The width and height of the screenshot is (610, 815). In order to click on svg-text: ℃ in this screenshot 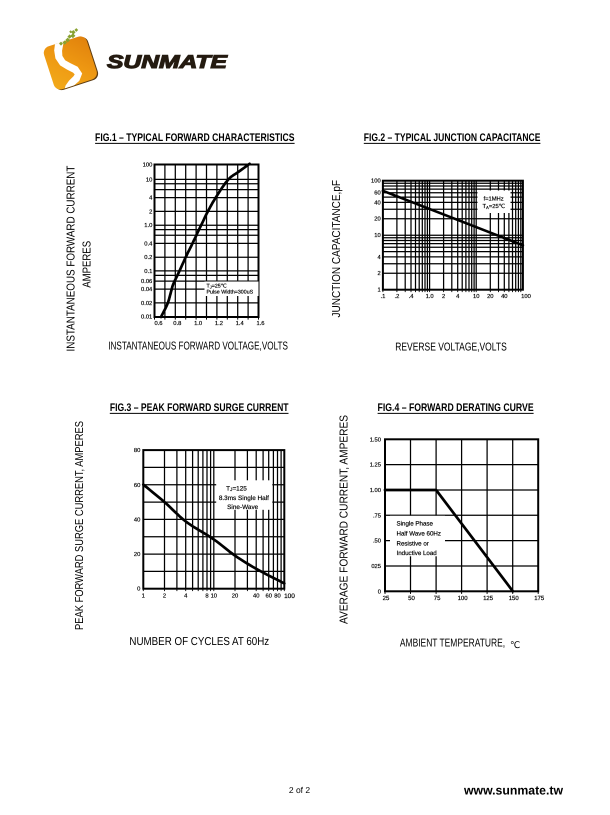, I will do `click(515, 645)`.